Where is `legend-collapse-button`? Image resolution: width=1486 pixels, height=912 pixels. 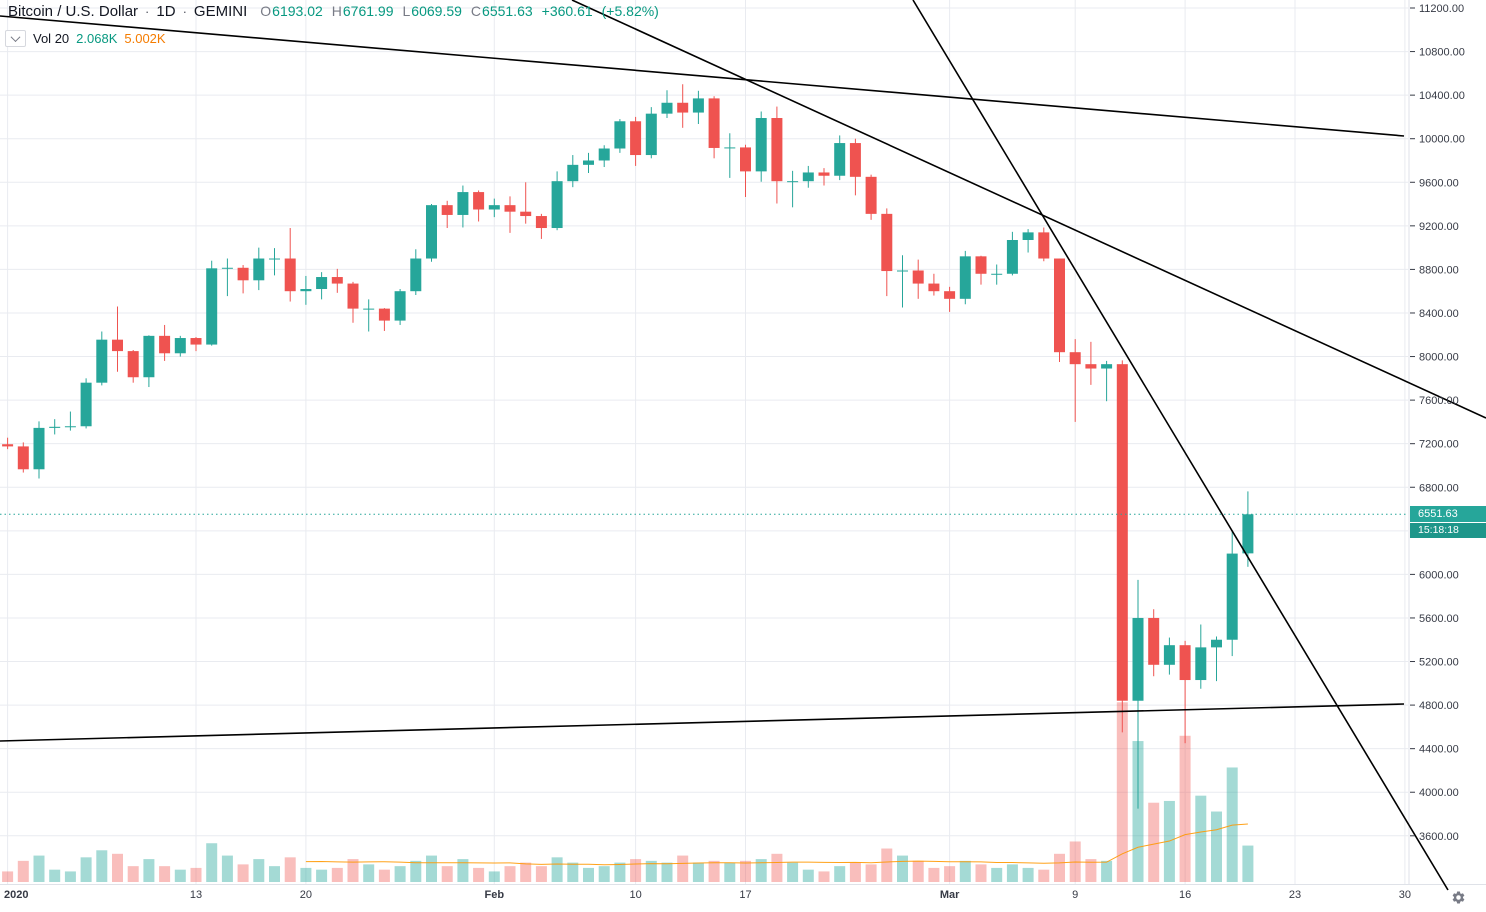
legend-collapse-button is located at coordinates (15, 38).